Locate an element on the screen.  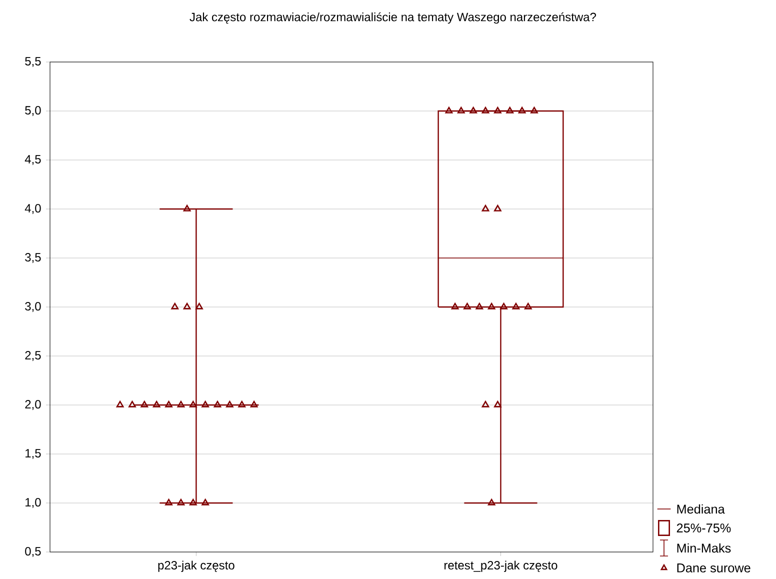
text: Min-Maks is located at coordinates (704, 548).